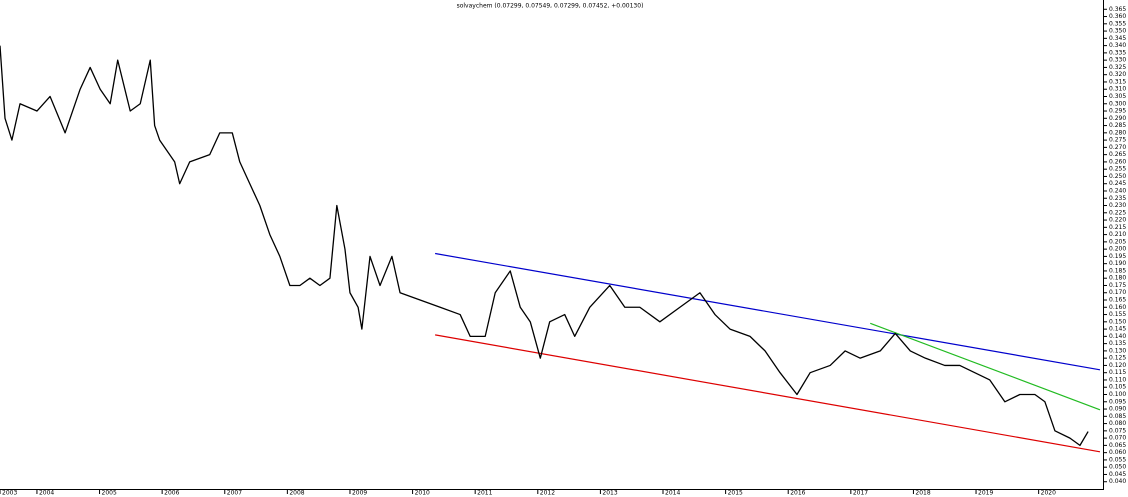 This screenshot has width=1128, height=497. What do you see at coordinates (985, 493) in the screenshot?
I see `x-tick-label: 2019` at bounding box center [985, 493].